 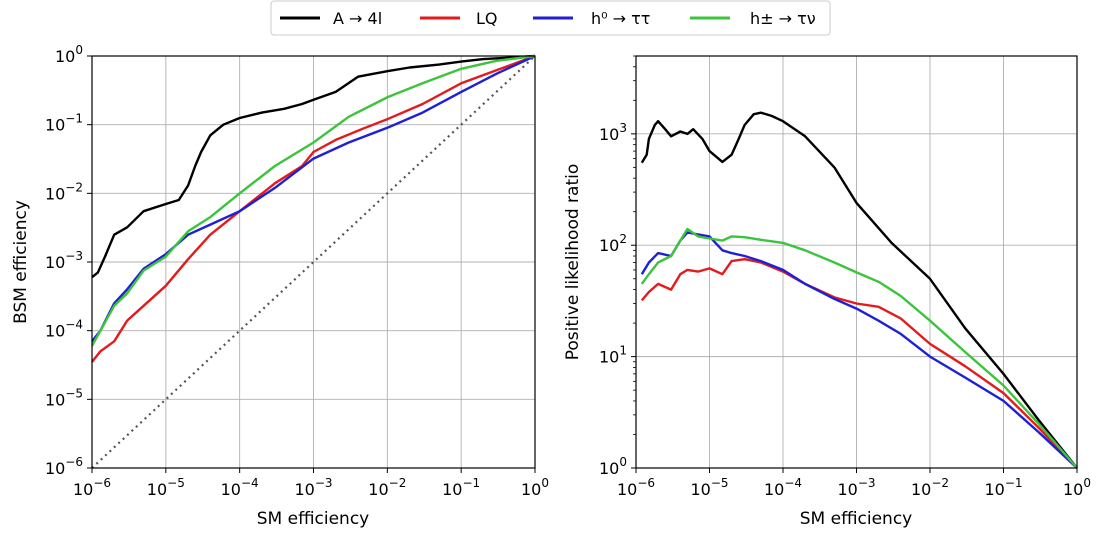 What do you see at coordinates (620, 18) in the screenshot?
I see `legend-label-2: h⁰ → ττ` at bounding box center [620, 18].